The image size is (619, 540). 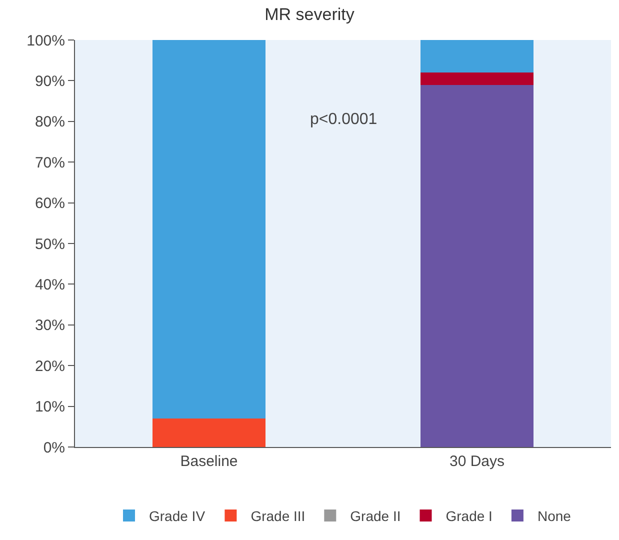 What do you see at coordinates (49, 325) in the screenshot?
I see `y-tick-label: 30%` at bounding box center [49, 325].